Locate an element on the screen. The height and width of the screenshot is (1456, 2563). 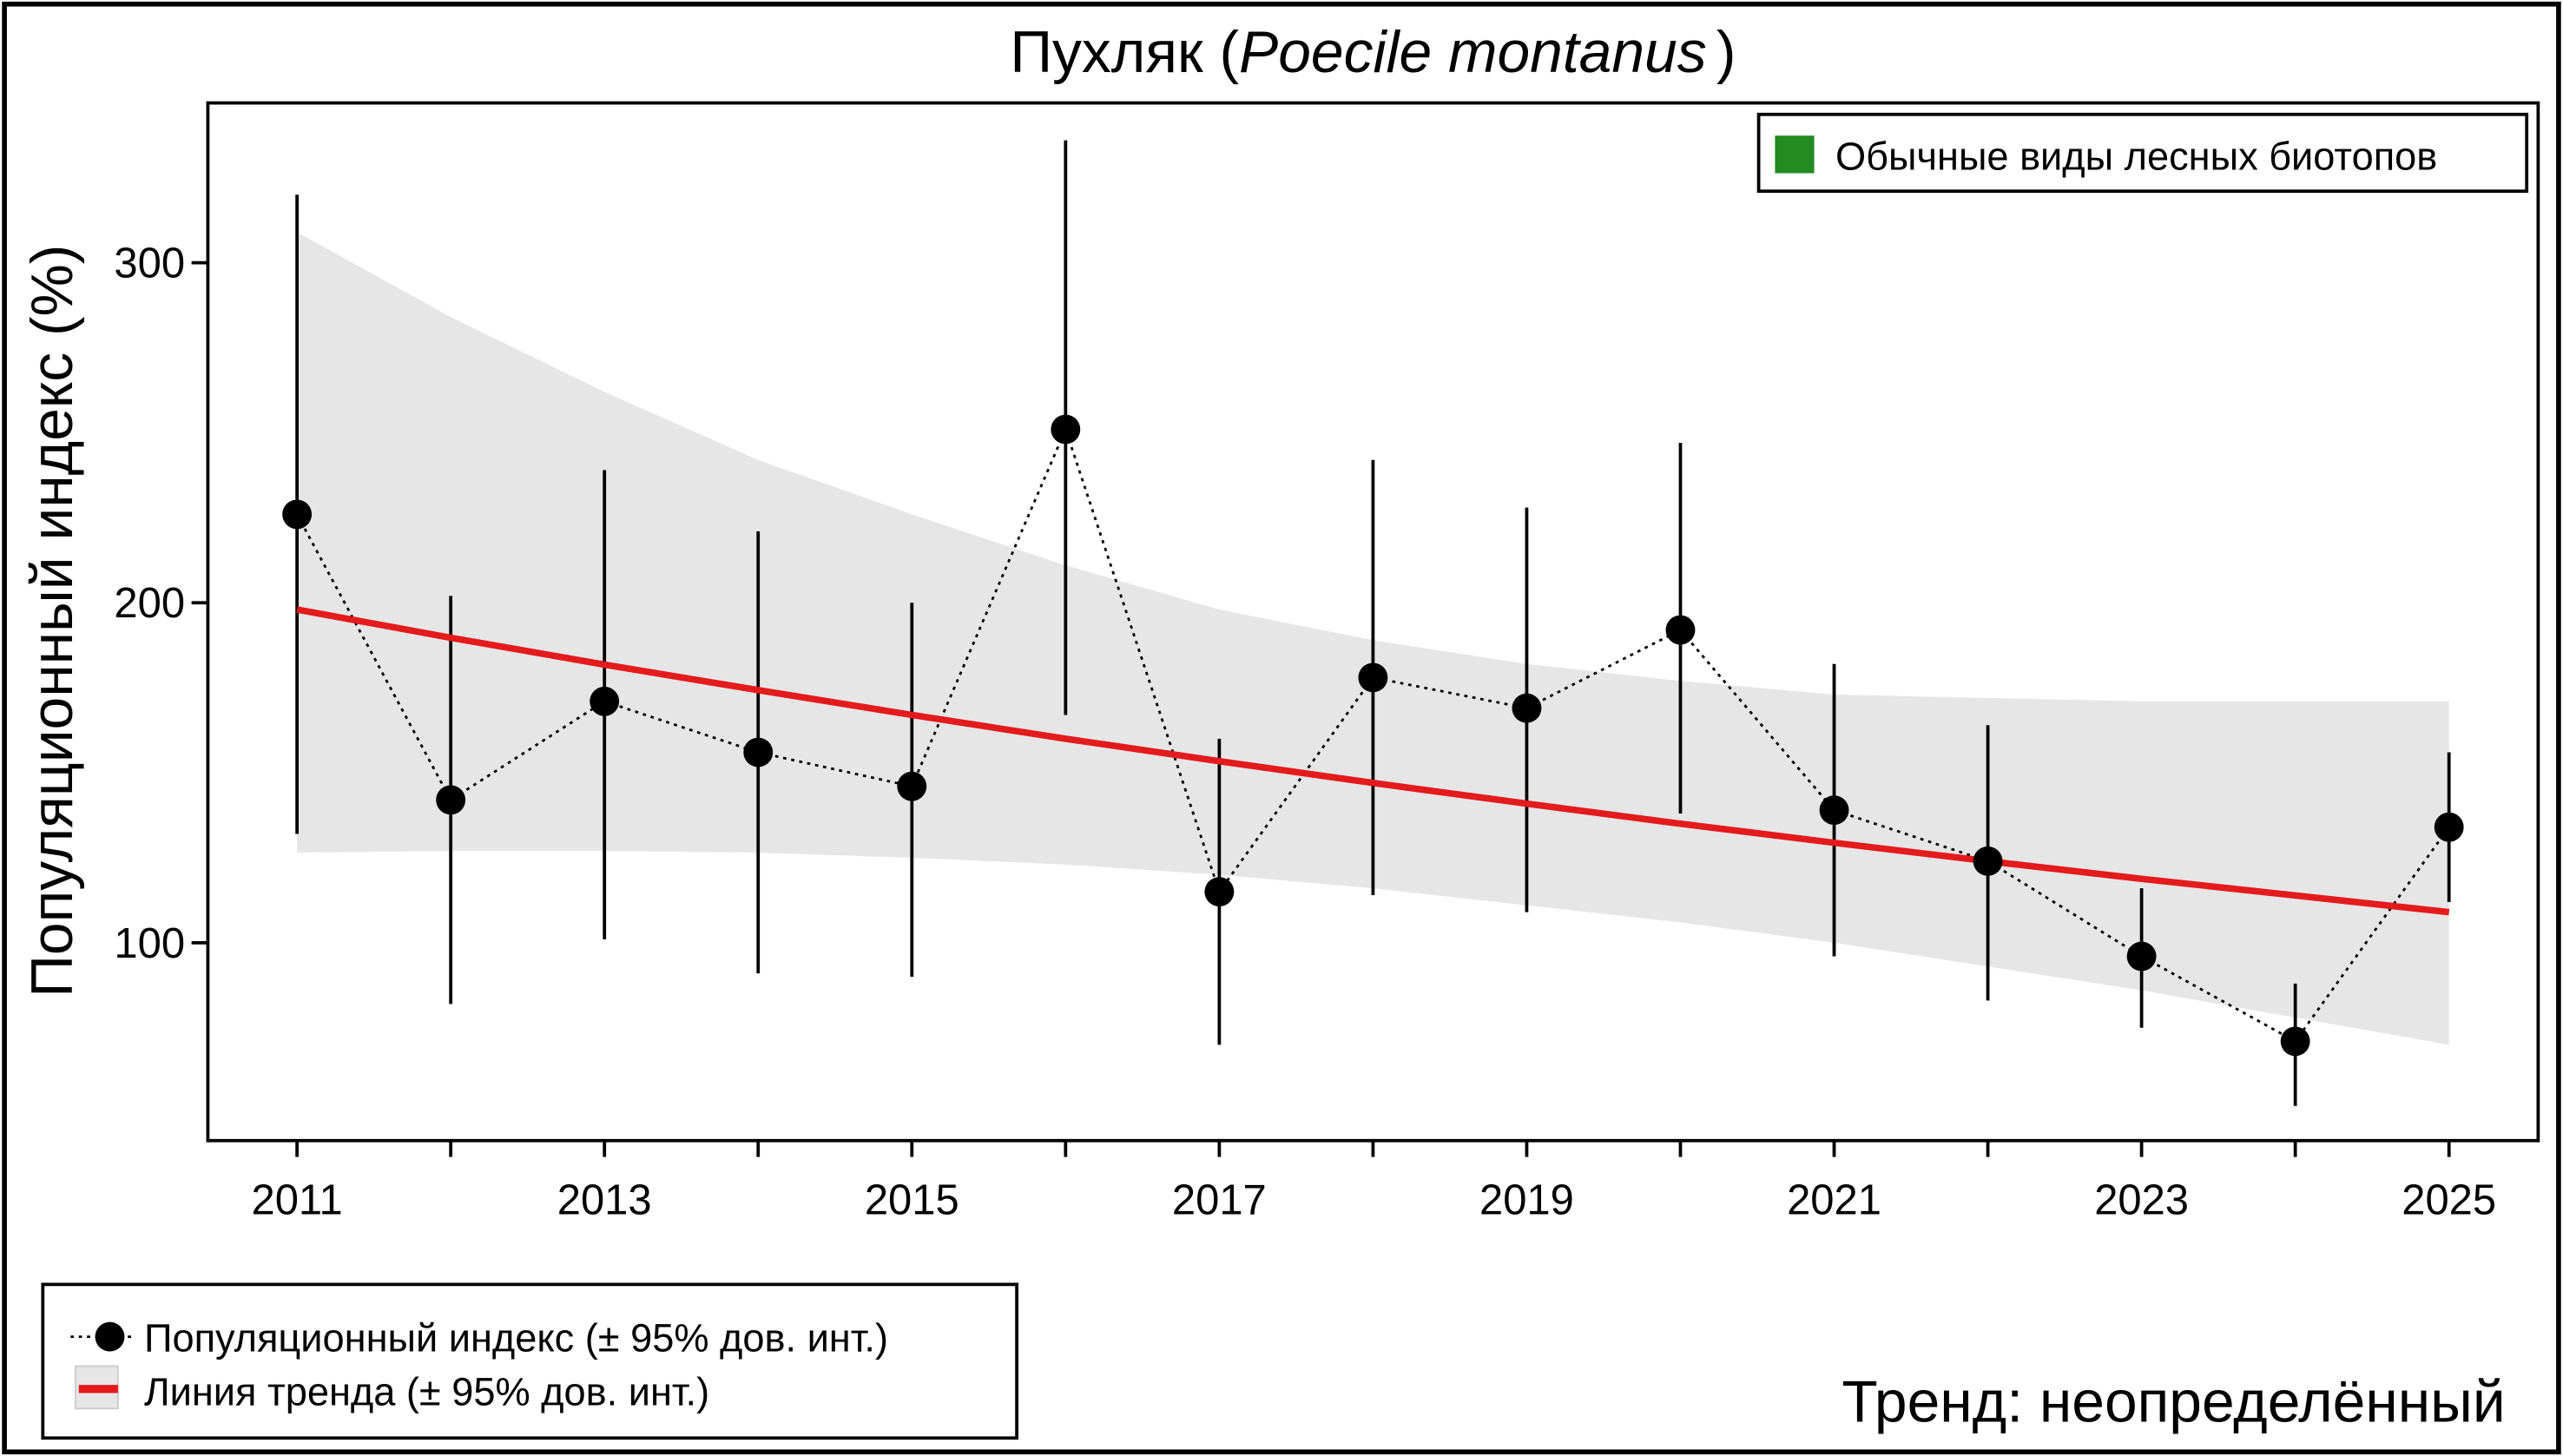
x-tick-label: 2017 is located at coordinates (1219, 1199).